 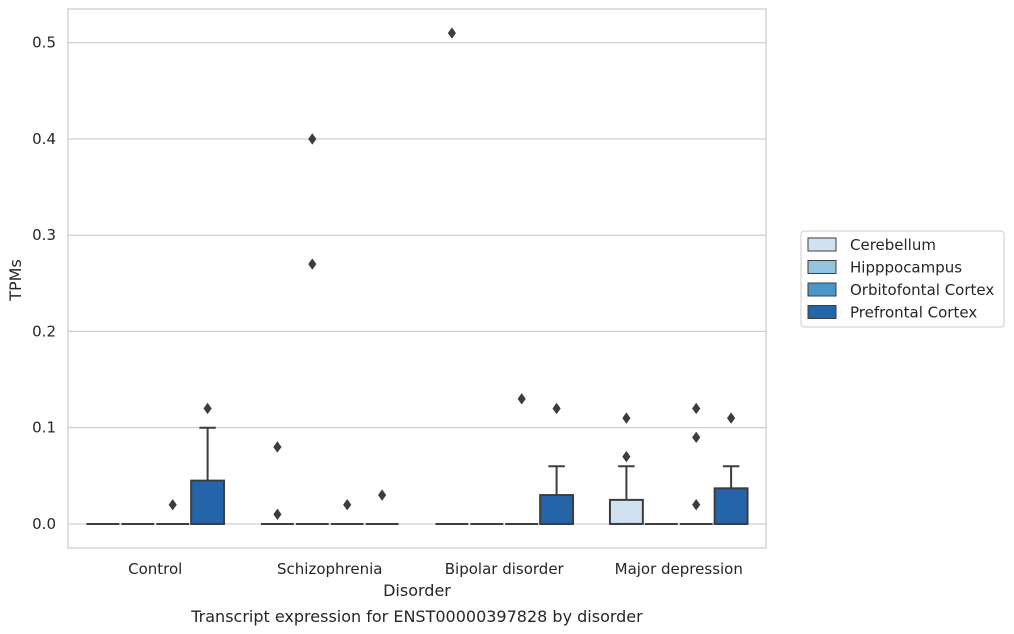 I want to click on y-axis-label: TPMs, so click(x=15, y=280).